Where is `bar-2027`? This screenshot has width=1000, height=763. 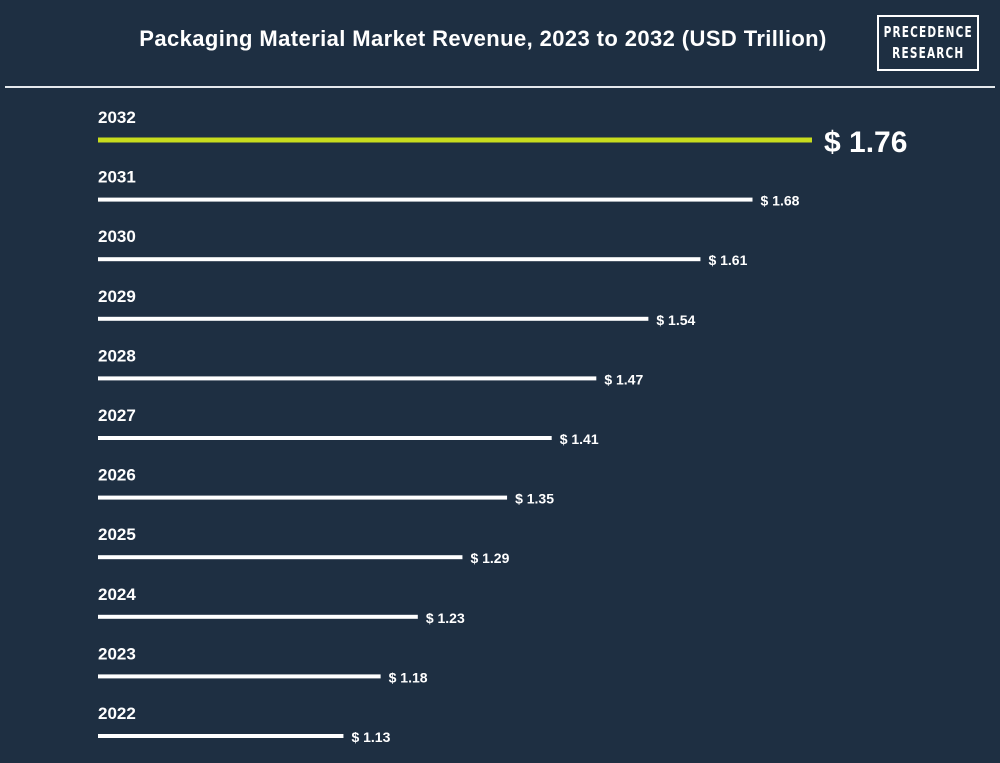
bar-2027 is located at coordinates (325, 438).